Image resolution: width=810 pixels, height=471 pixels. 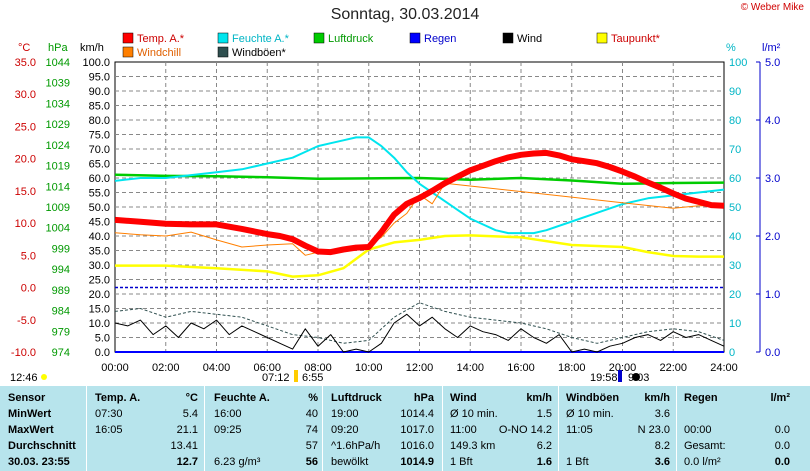 What do you see at coordinates (58, 146) in the screenshot?
I see `pressure-tick-label: 1024` at bounding box center [58, 146].